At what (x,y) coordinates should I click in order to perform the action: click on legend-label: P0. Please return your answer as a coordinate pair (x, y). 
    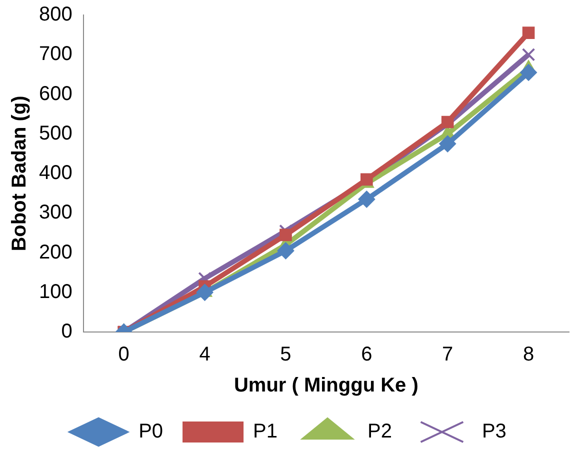
    Looking at the image, I should click on (151, 431).